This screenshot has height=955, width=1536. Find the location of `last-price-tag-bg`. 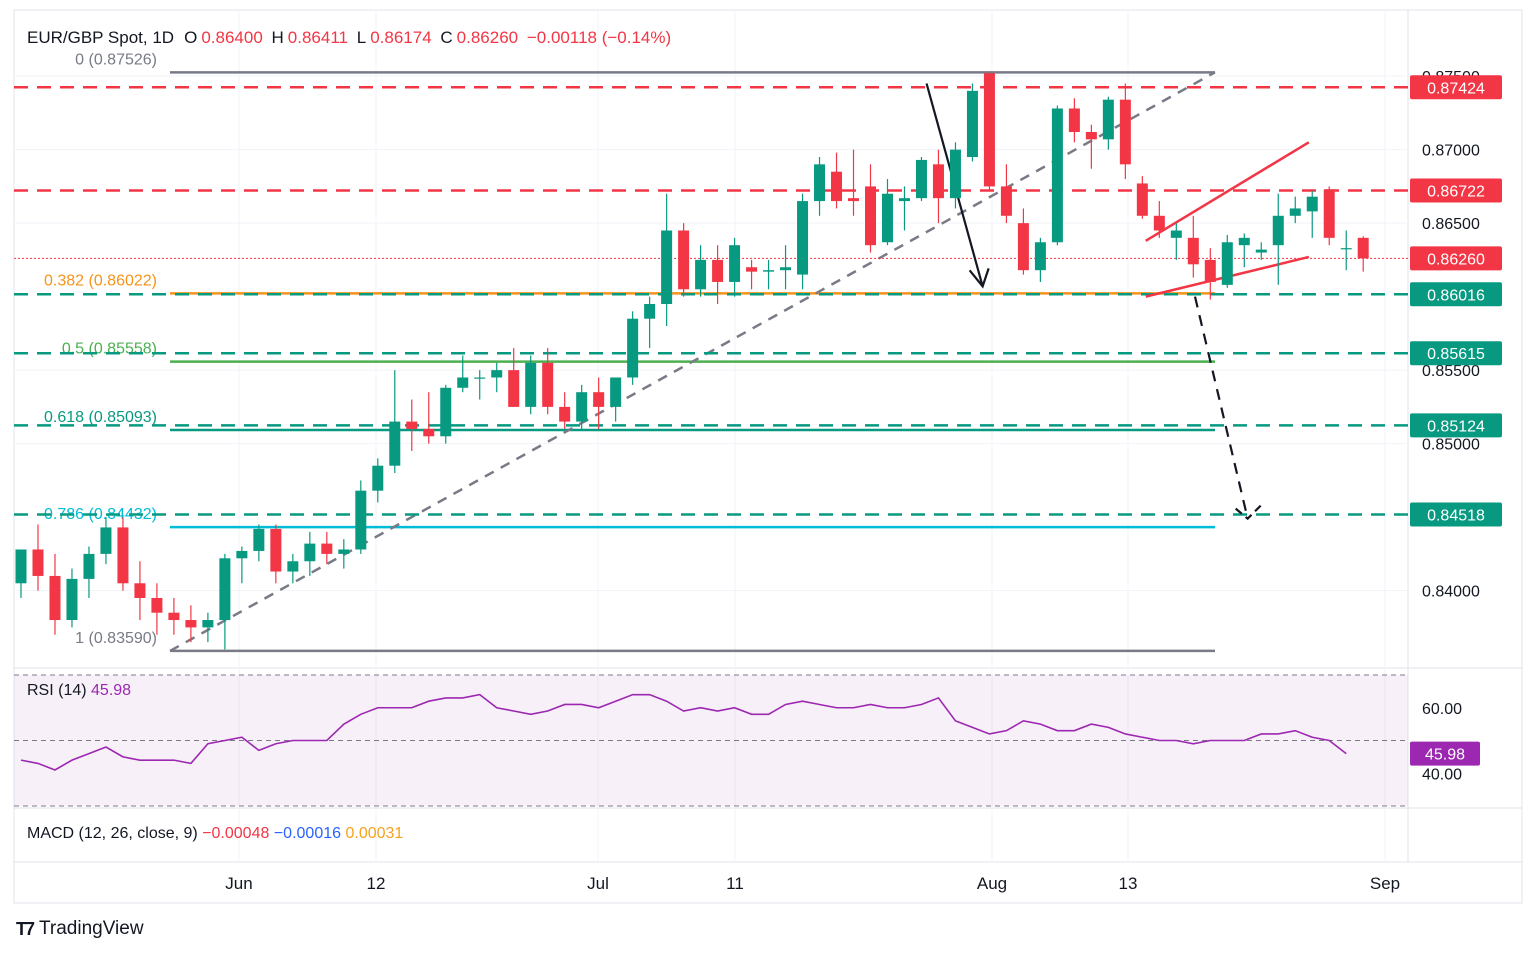

last-price-tag-bg is located at coordinates (1456, 258).